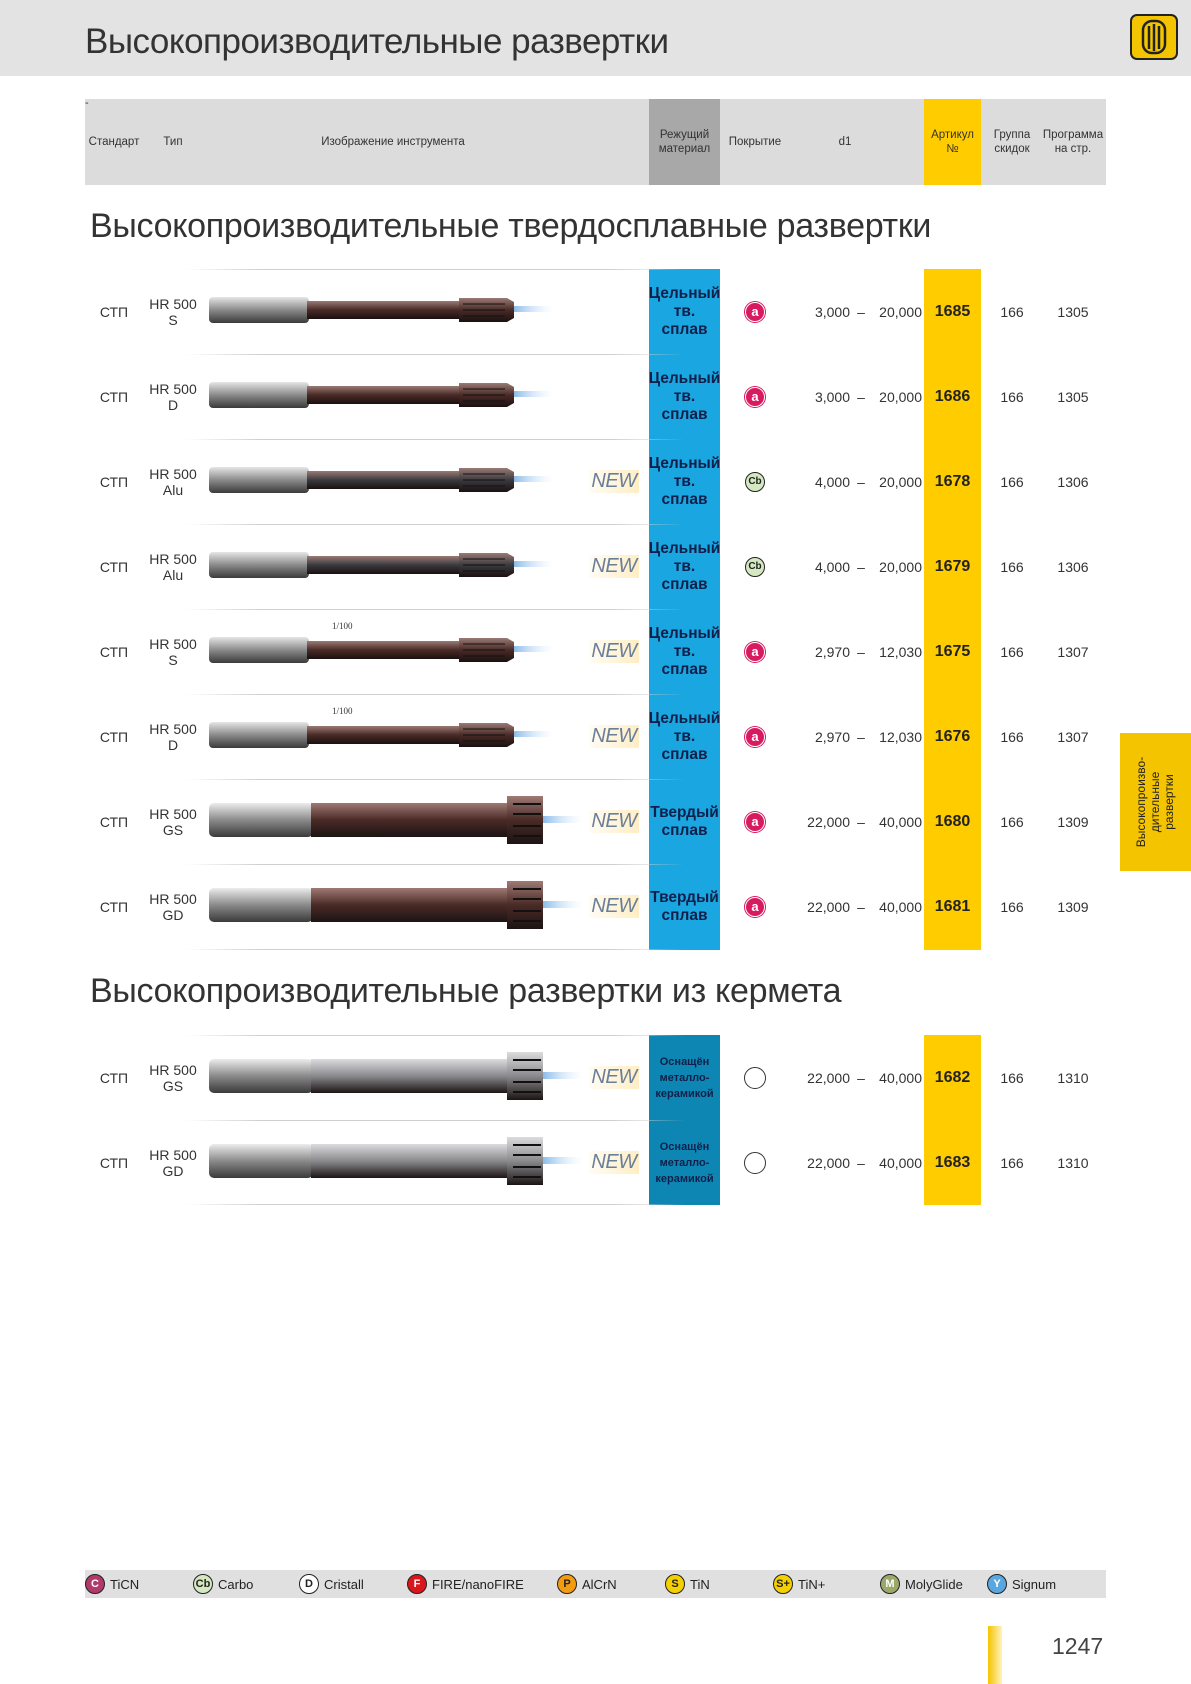  Describe the element at coordinates (173, 566) in the screenshot. I see `type-cell: HR 500 Alu` at that location.